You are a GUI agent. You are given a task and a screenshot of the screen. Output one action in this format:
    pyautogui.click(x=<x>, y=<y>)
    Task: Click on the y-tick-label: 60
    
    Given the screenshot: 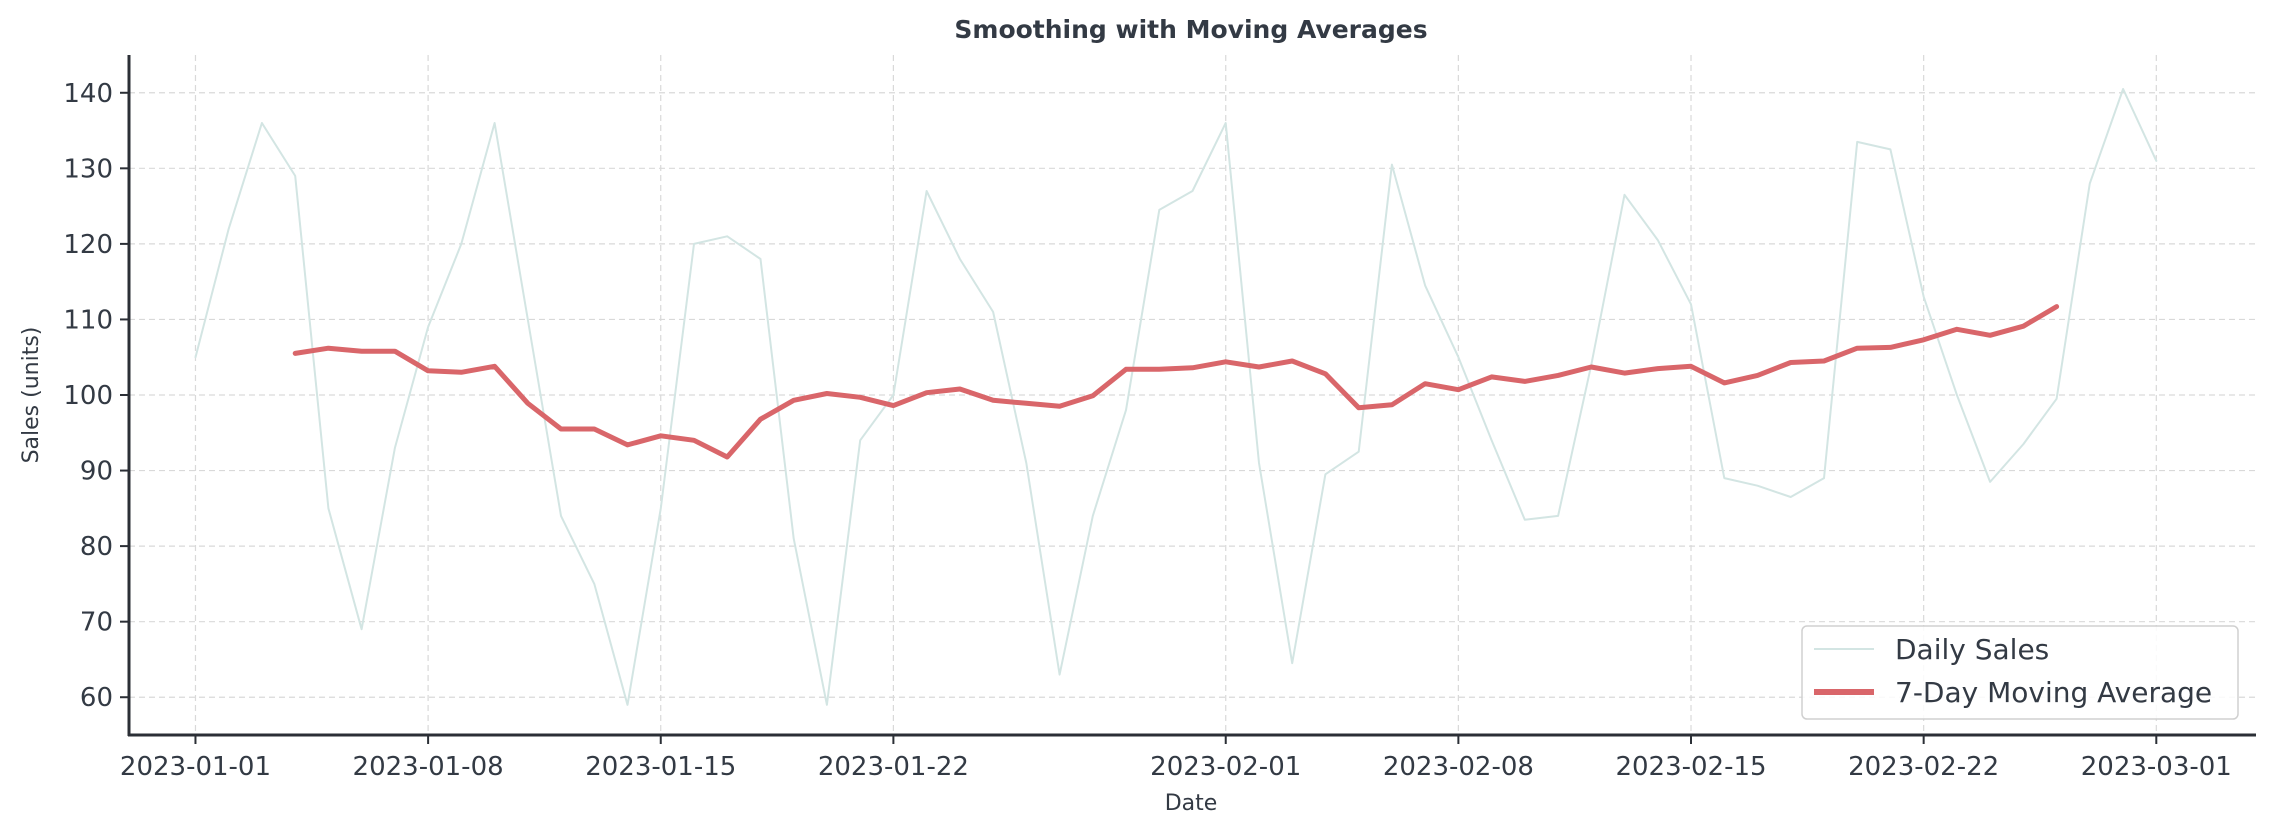 What is the action you would take?
    pyautogui.click(x=96, y=698)
    